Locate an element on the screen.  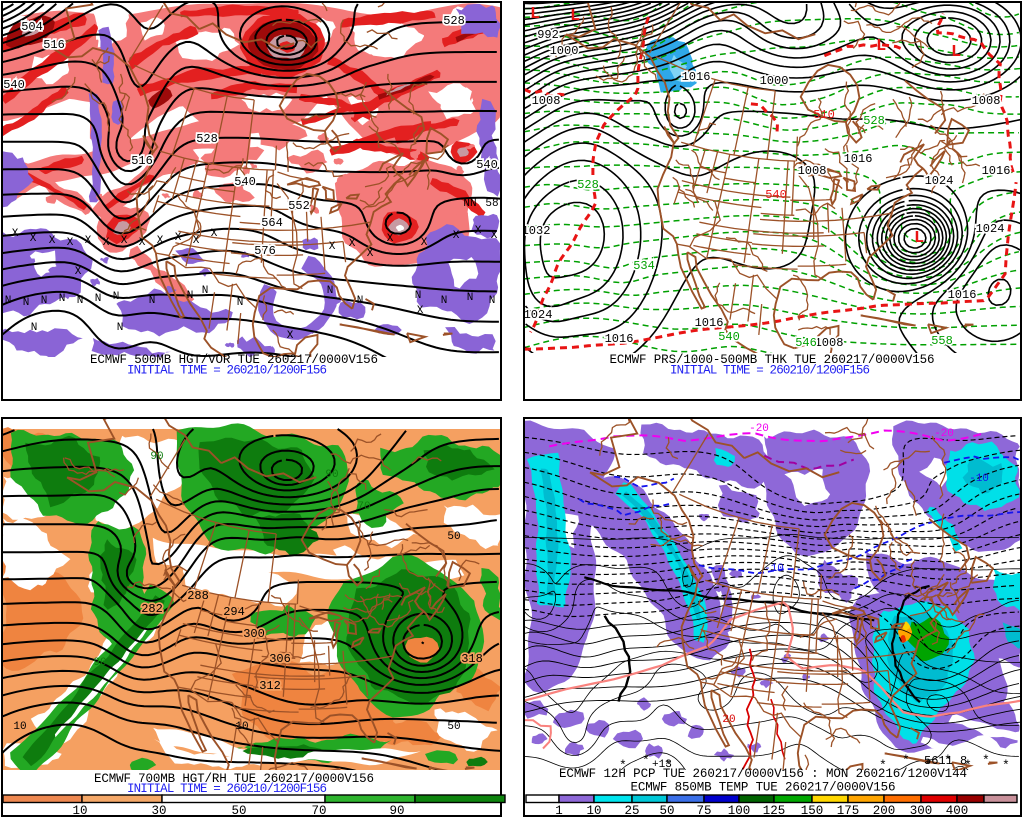
svg-text: 312 is located at coordinates (270, 686).